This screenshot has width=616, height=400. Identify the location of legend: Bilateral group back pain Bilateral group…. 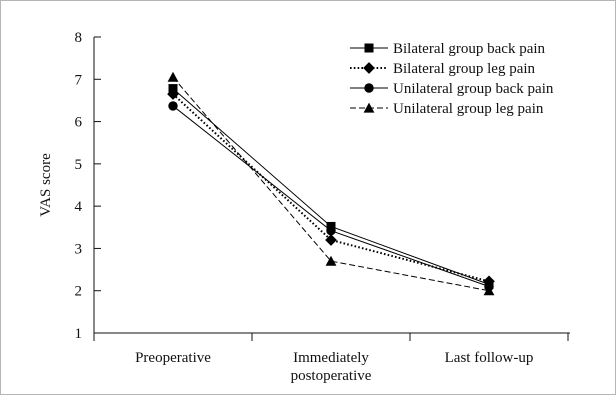
(452, 79).